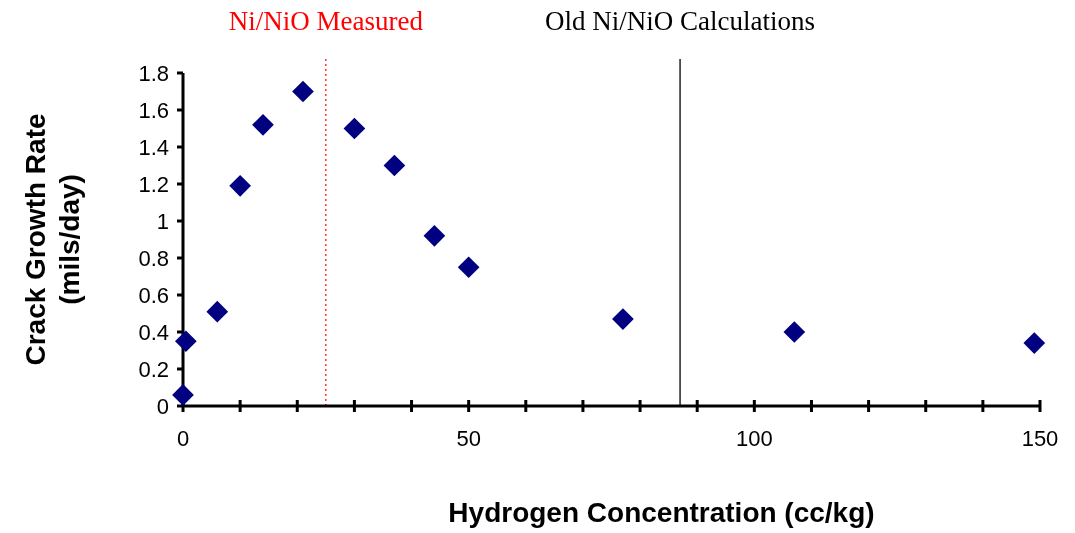 The image size is (1075, 533). I want to click on x-tick-label: 0, so click(183, 438).